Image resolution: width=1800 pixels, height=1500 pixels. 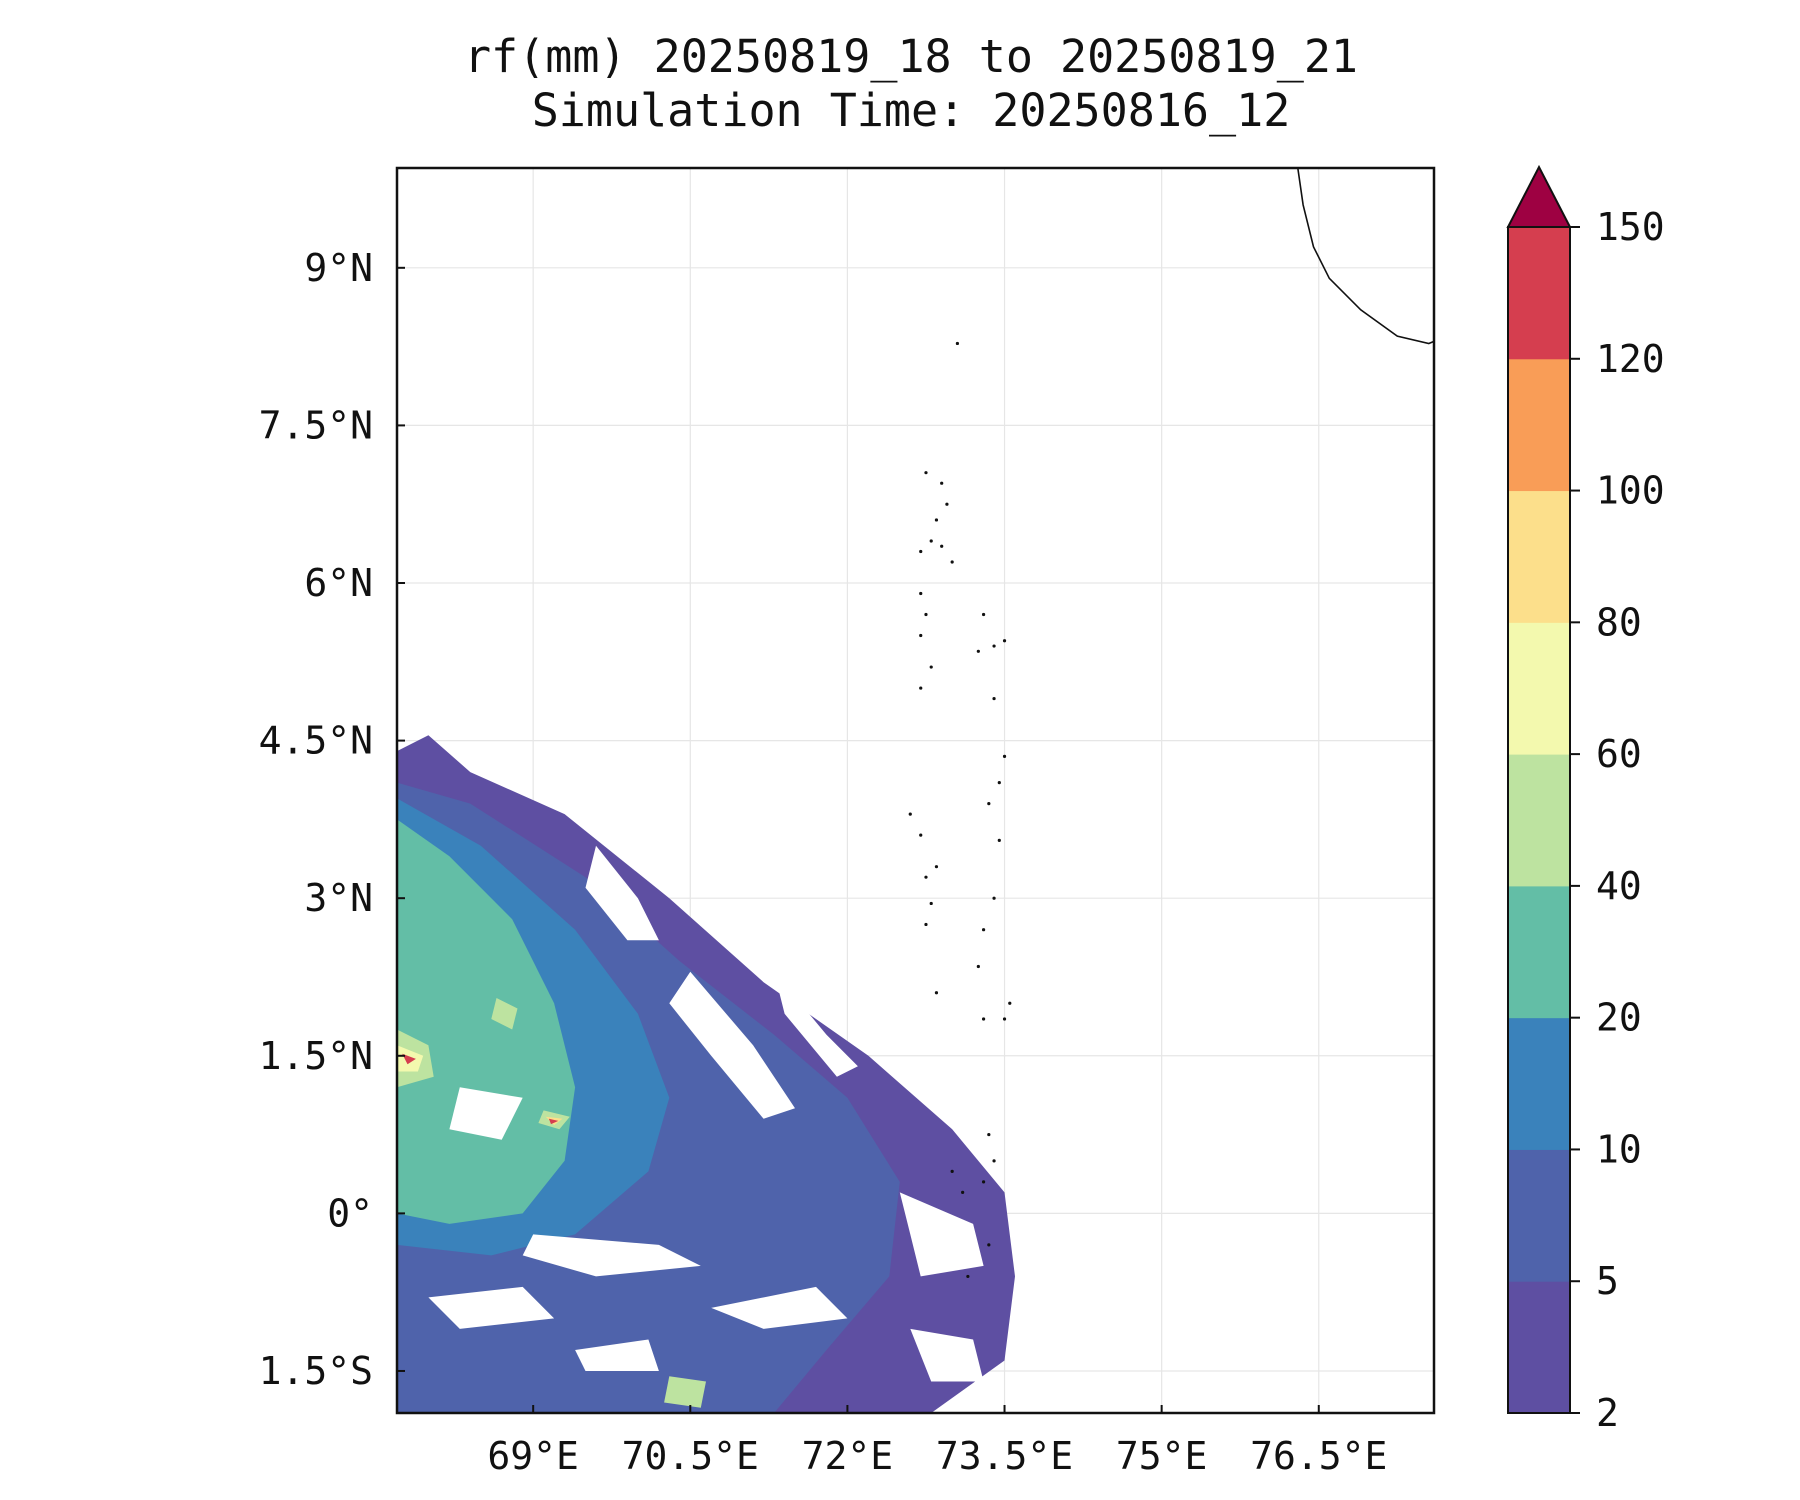 What do you see at coordinates (338, 583) in the screenshot?
I see `y-tick-label-5: 6°N` at bounding box center [338, 583].